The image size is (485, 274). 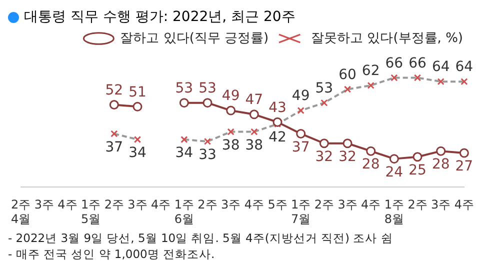 What do you see at coordinates (112, 254) in the screenshot?
I see `text: - 매주 전국 성인 약 1,000명 전화조사.` at bounding box center [112, 254].